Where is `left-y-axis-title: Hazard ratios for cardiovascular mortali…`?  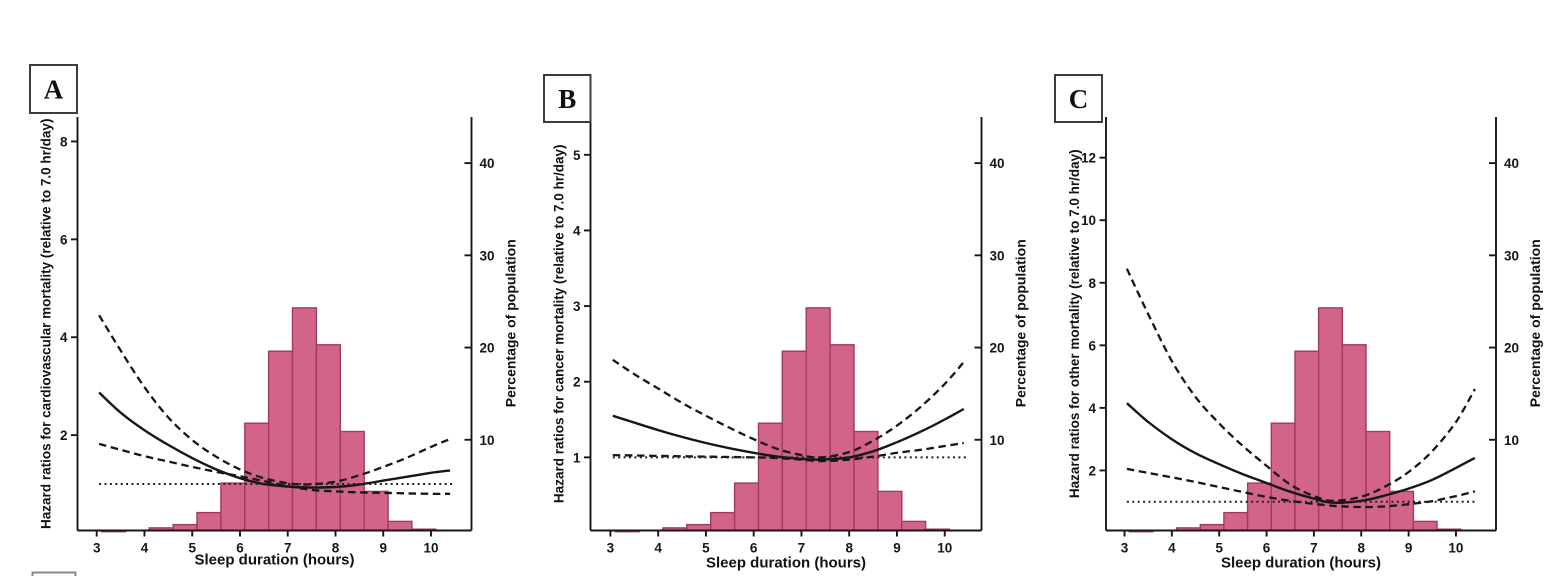
left-y-axis-title: Hazard ratios for cardiovascular mortali… is located at coordinates (46, 324).